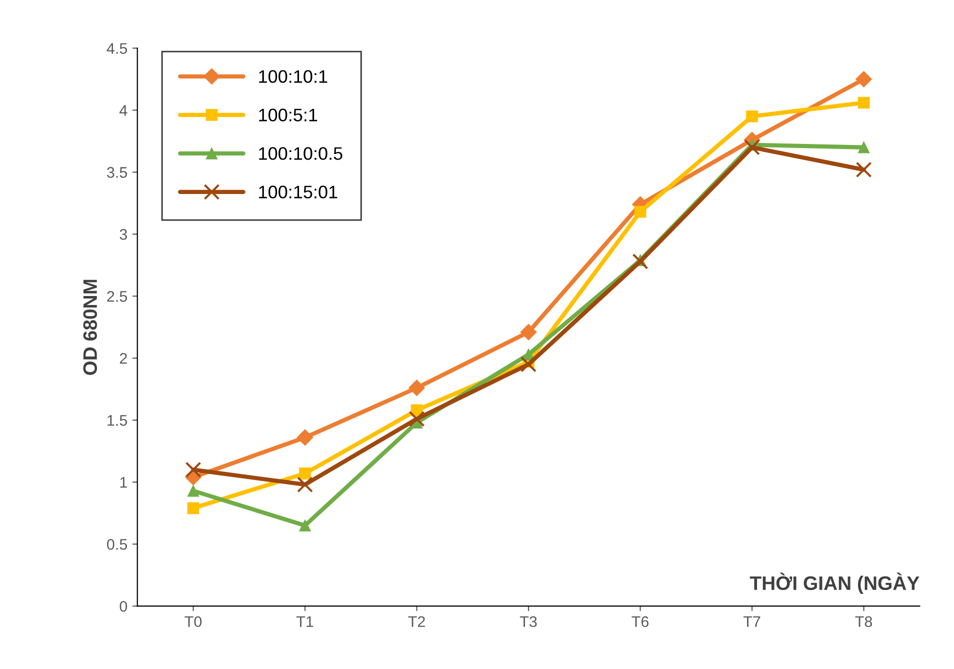 This screenshot has height=669, width=954. Describe the element at coordinates (293, 76) in the screenshot. I see `legend-label: 100:10:1` at that location.